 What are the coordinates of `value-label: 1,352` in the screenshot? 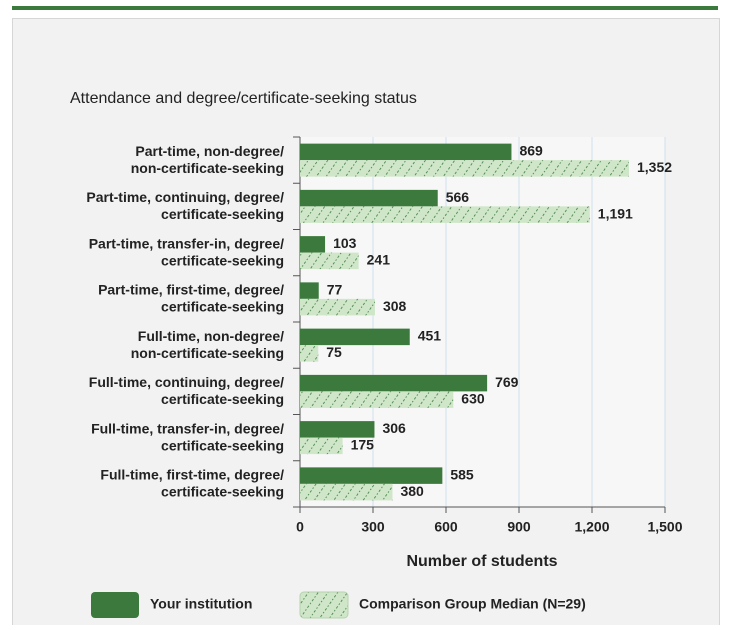 It's located at (654, 167).